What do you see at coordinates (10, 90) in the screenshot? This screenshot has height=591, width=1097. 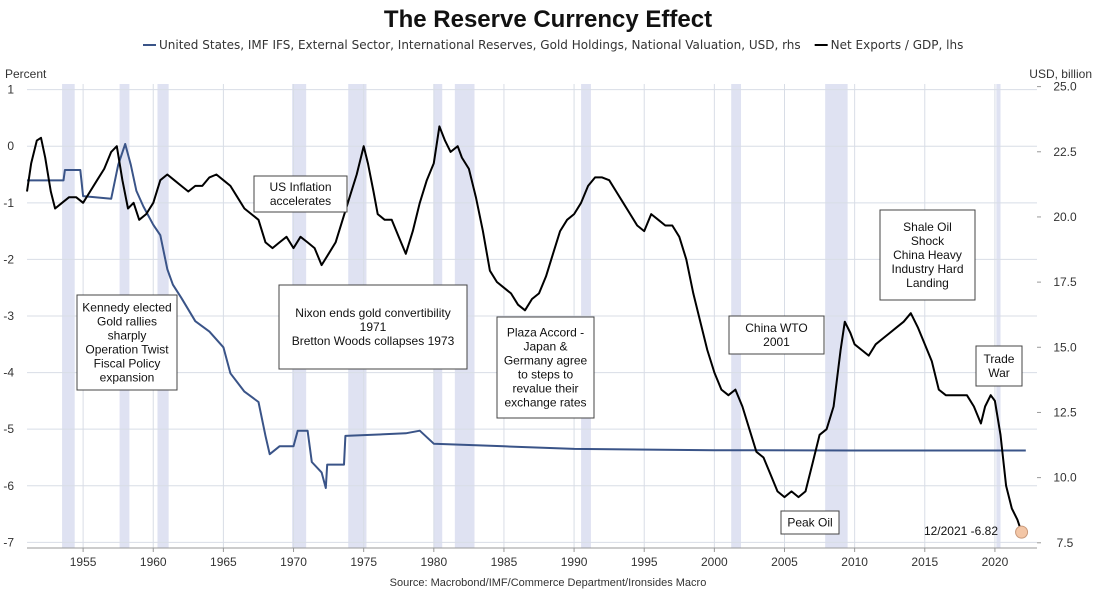 I see `left-tick-label: 1` at bounding box center [10, 90].